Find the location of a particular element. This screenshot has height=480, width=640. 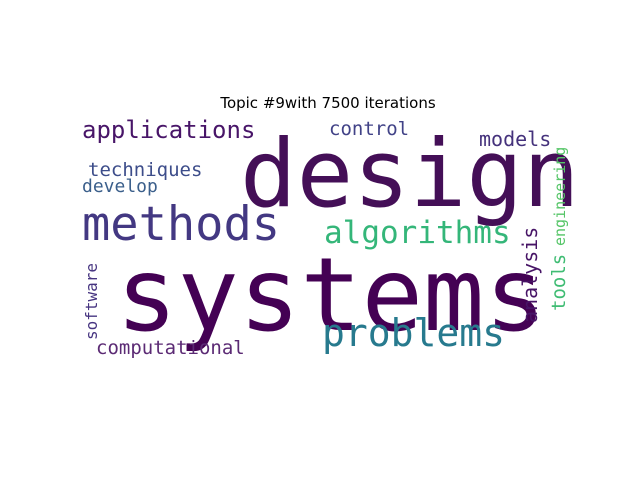

word-engineering: engineering is located at coordinates (560, 196).